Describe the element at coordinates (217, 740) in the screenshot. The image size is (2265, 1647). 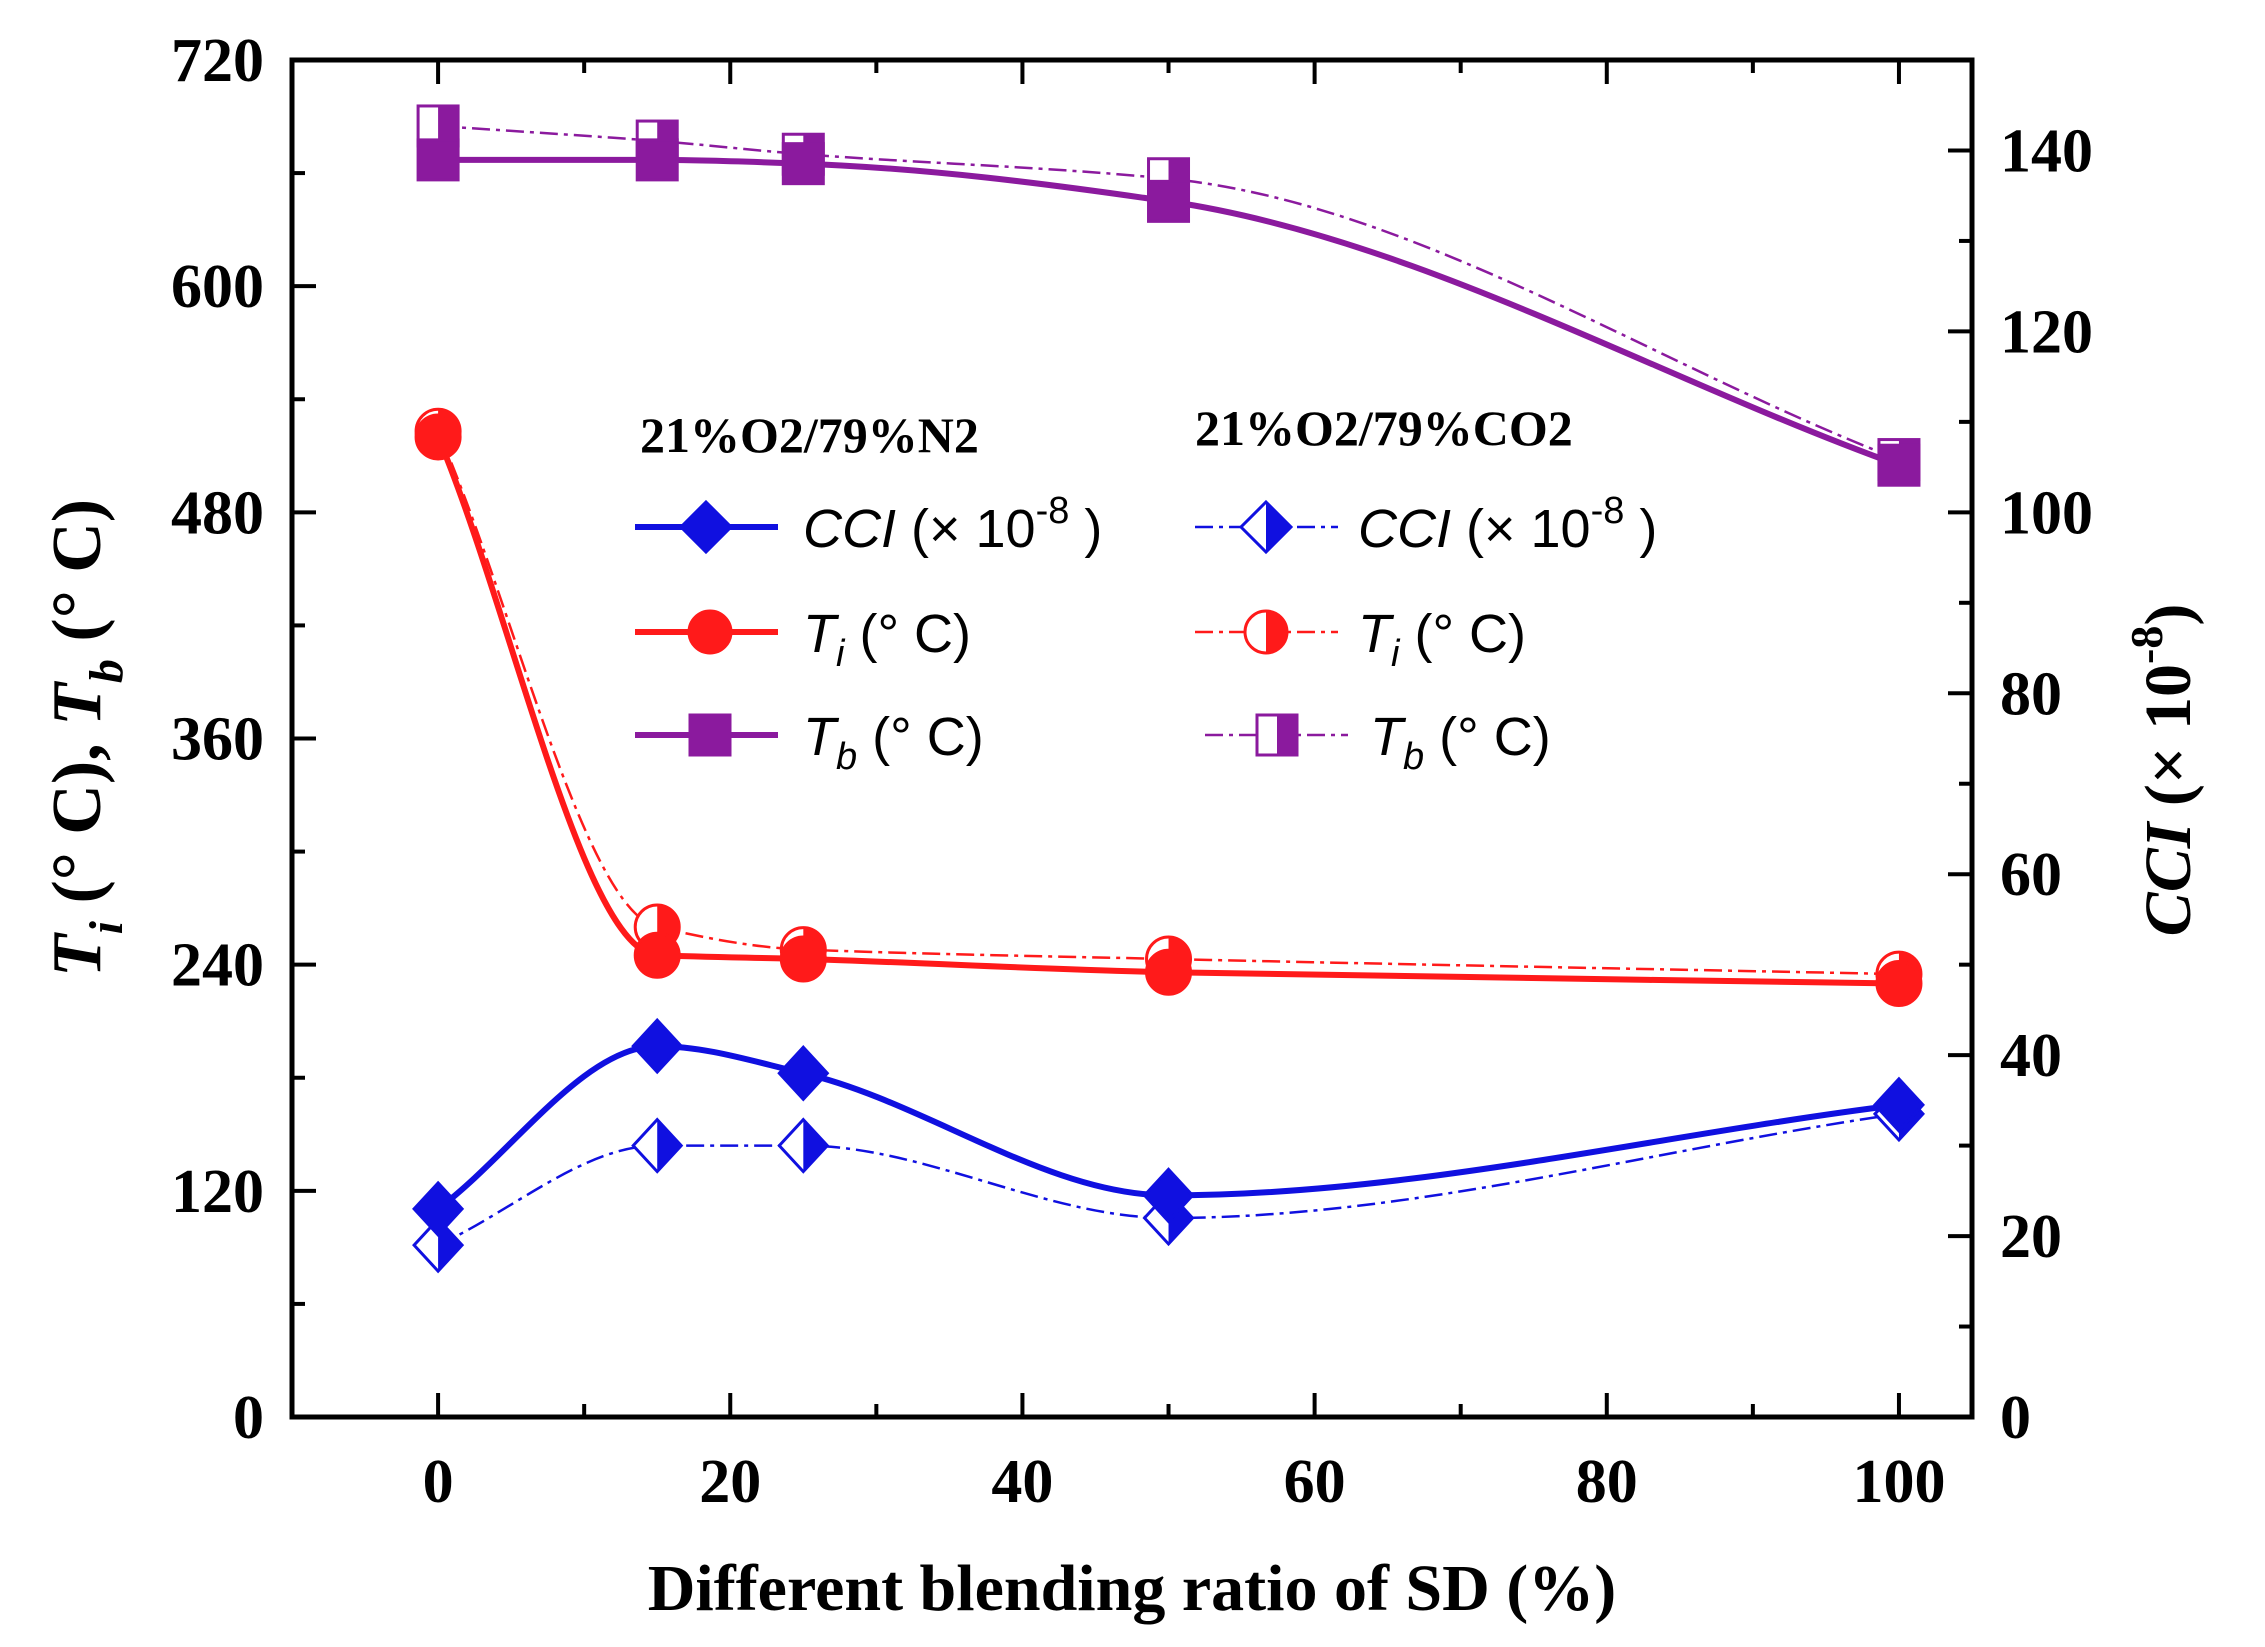
I see `y-left-tick-label: 360` at that location.